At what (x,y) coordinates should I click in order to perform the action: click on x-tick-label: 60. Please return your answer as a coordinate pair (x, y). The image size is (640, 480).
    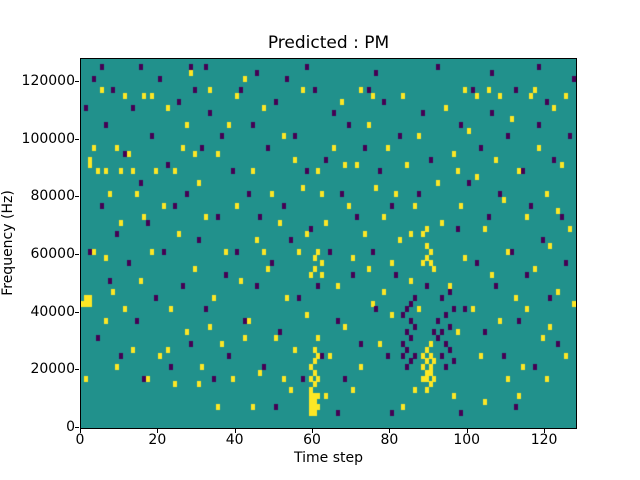
    Looking at the image, I should click on (312, 440).